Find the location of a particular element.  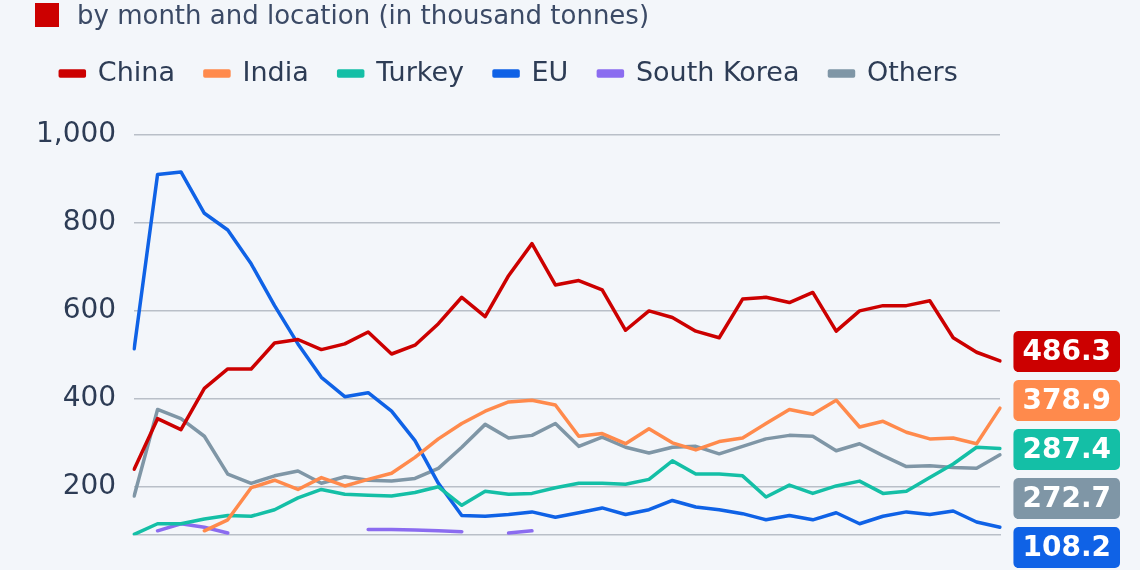

y-tick-label: 800 is located at coordinates (89, 221).